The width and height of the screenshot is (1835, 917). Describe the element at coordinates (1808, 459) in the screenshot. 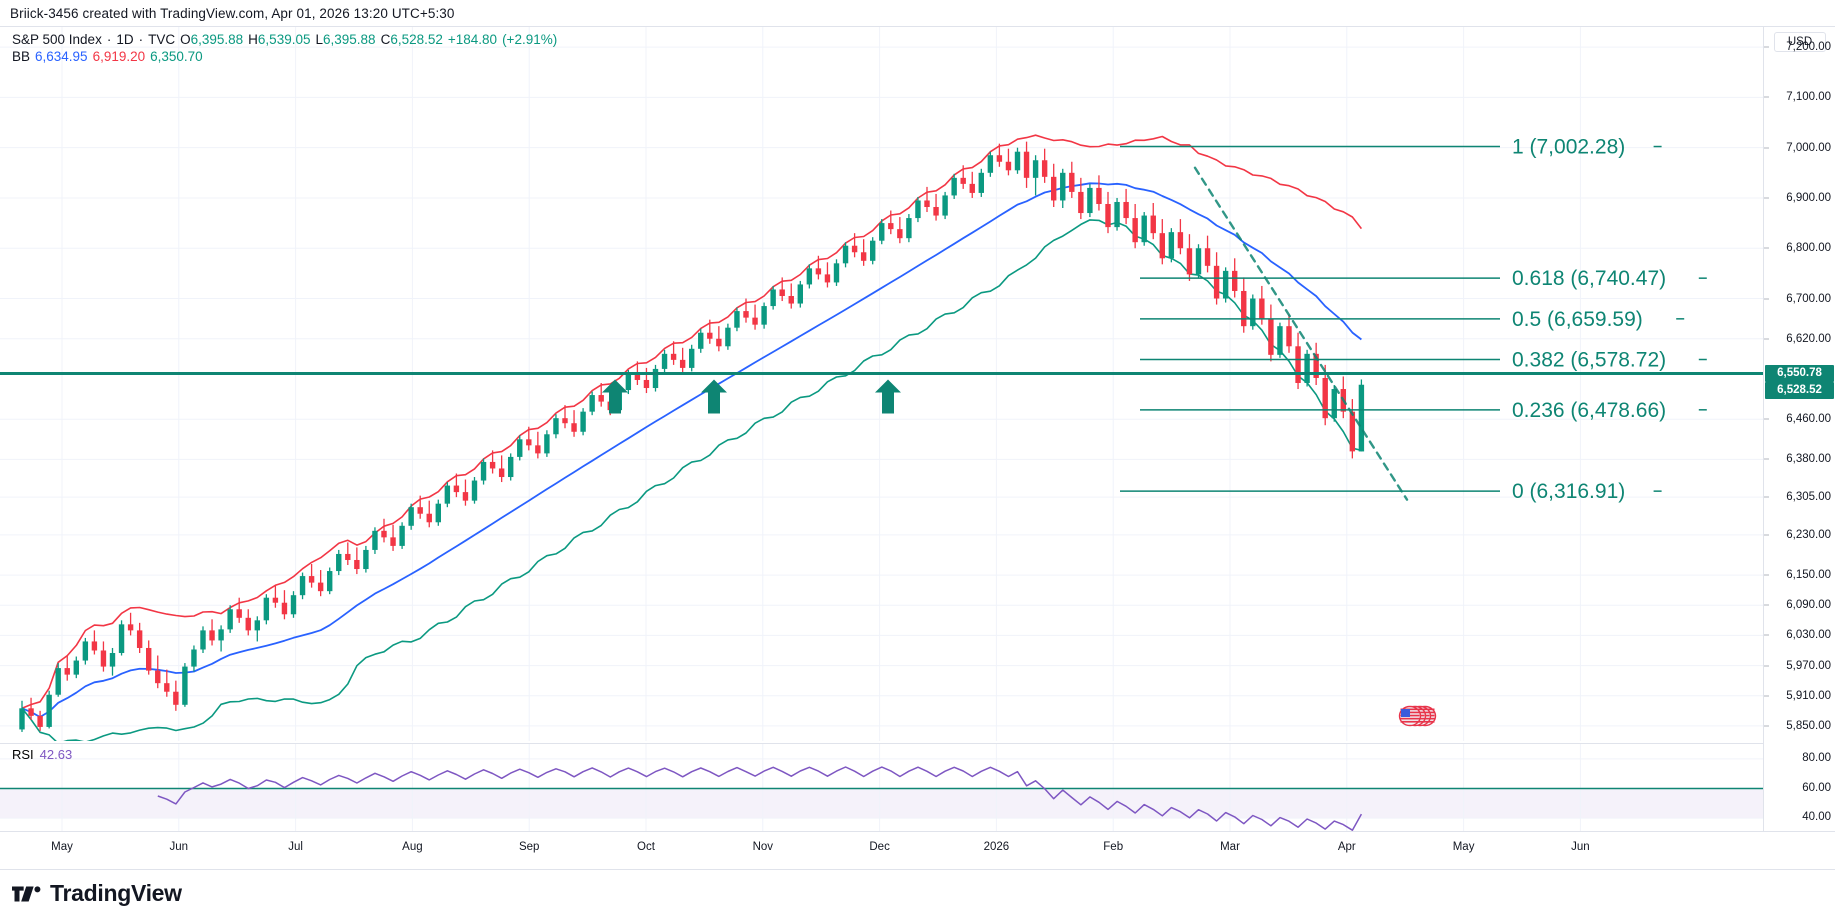

I see `price-axis-tick: 6,380.00` at that location.